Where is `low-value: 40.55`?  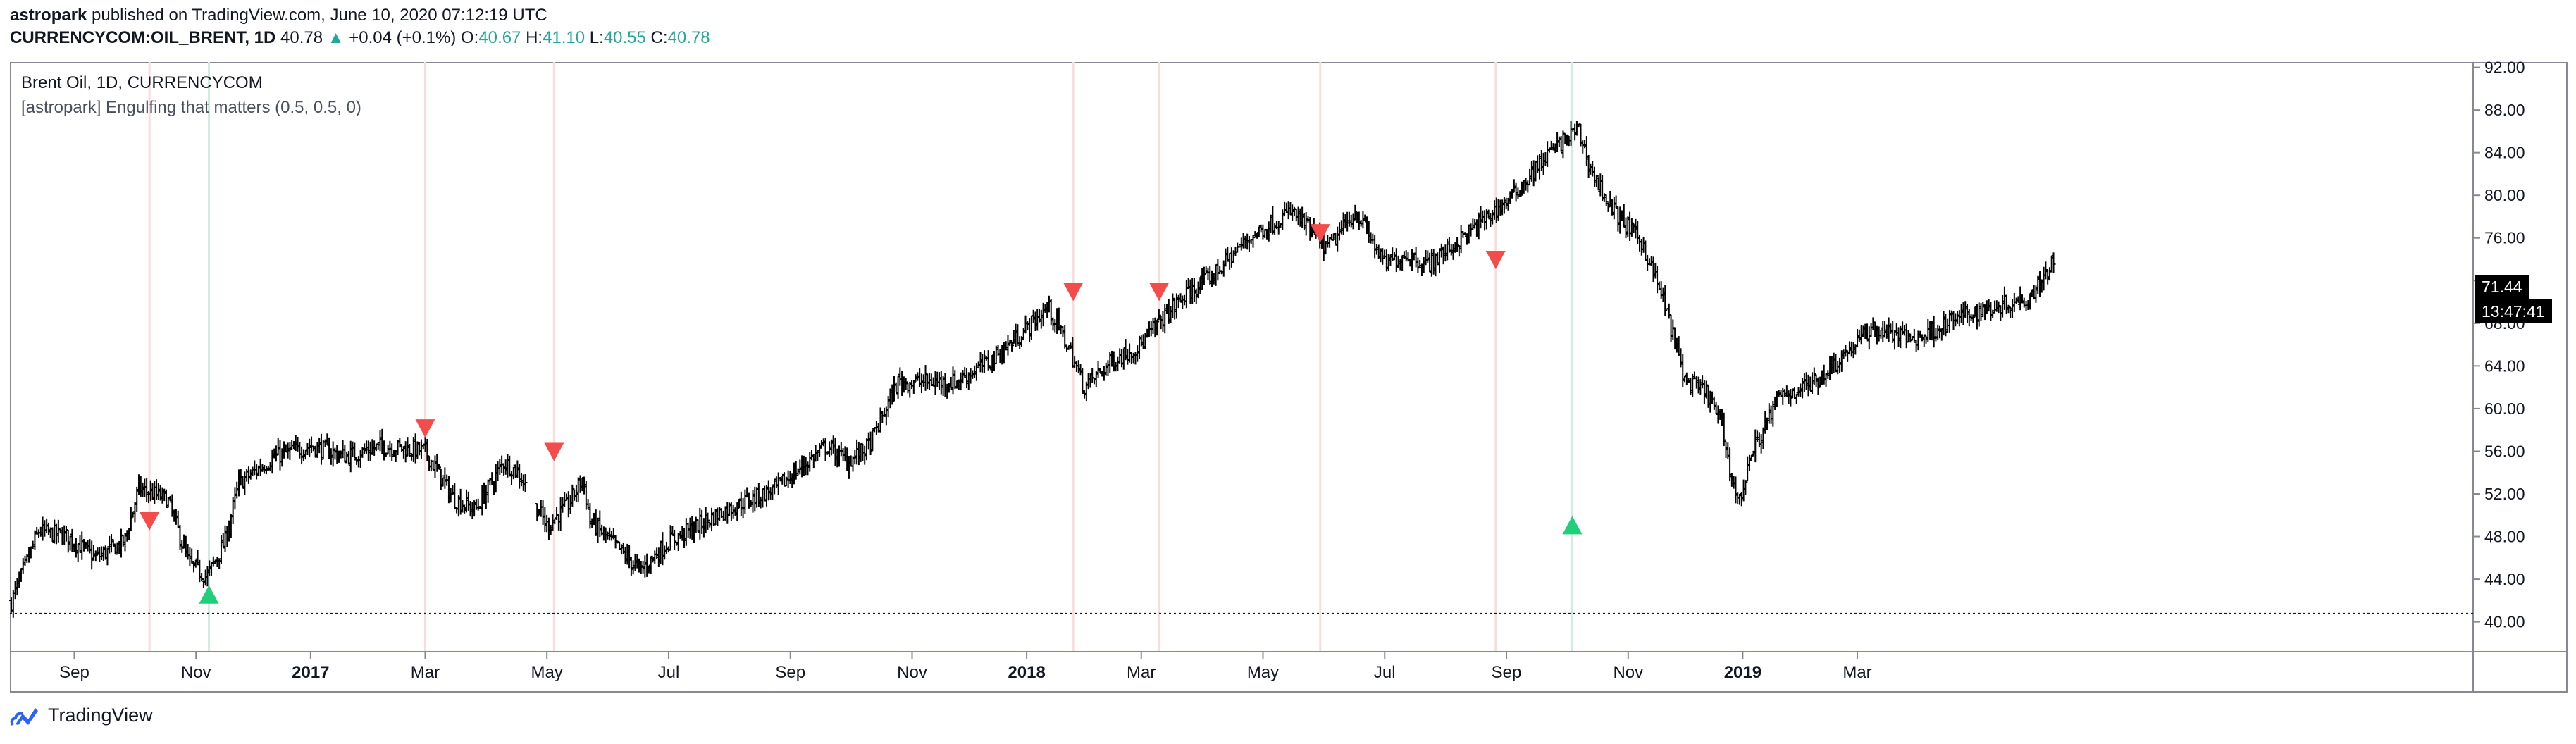 low-value: 40.55 is located at coordinates (624, 37).